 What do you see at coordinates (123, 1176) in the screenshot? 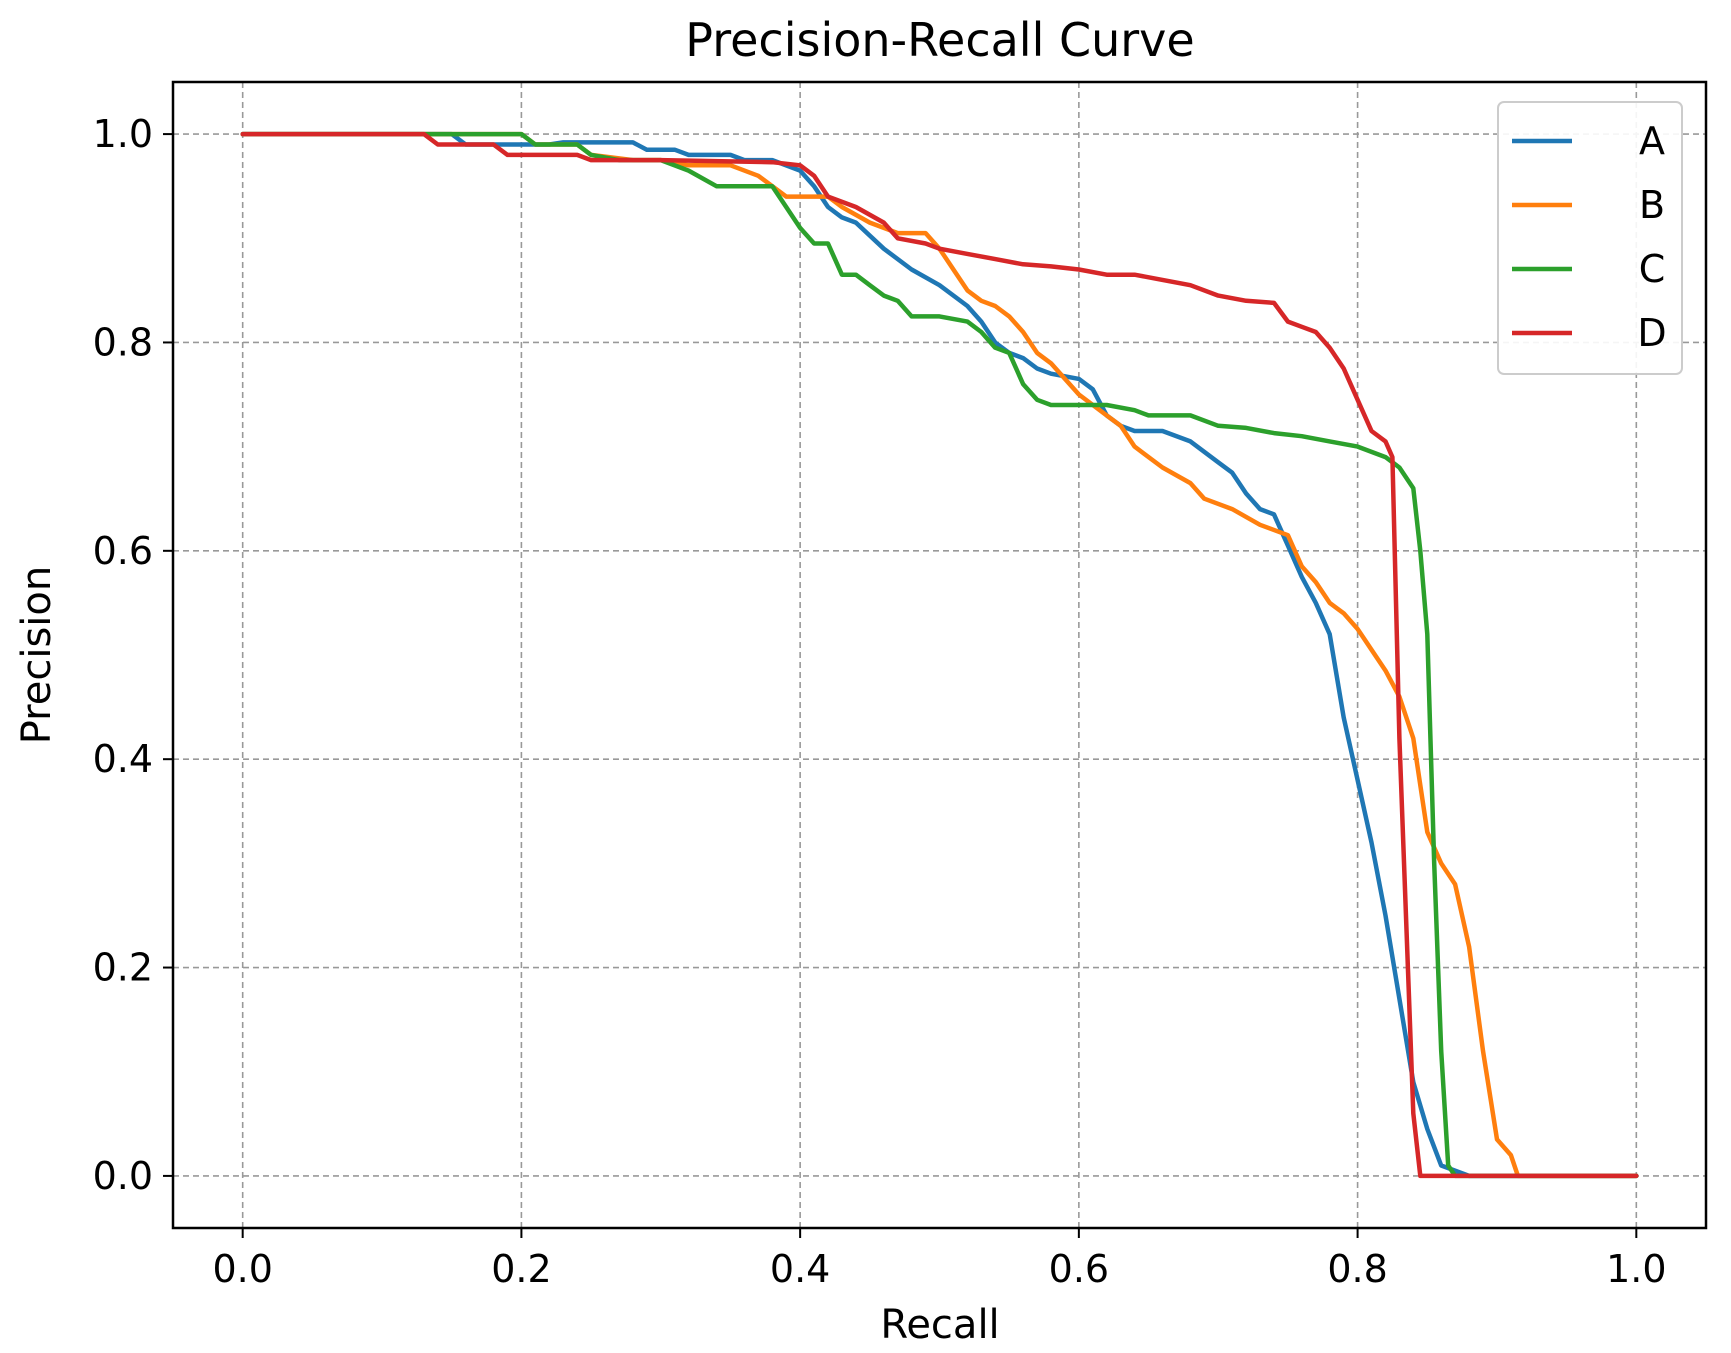
I see `y-tick-label: 0.0` at bounding box center [123, 1176].